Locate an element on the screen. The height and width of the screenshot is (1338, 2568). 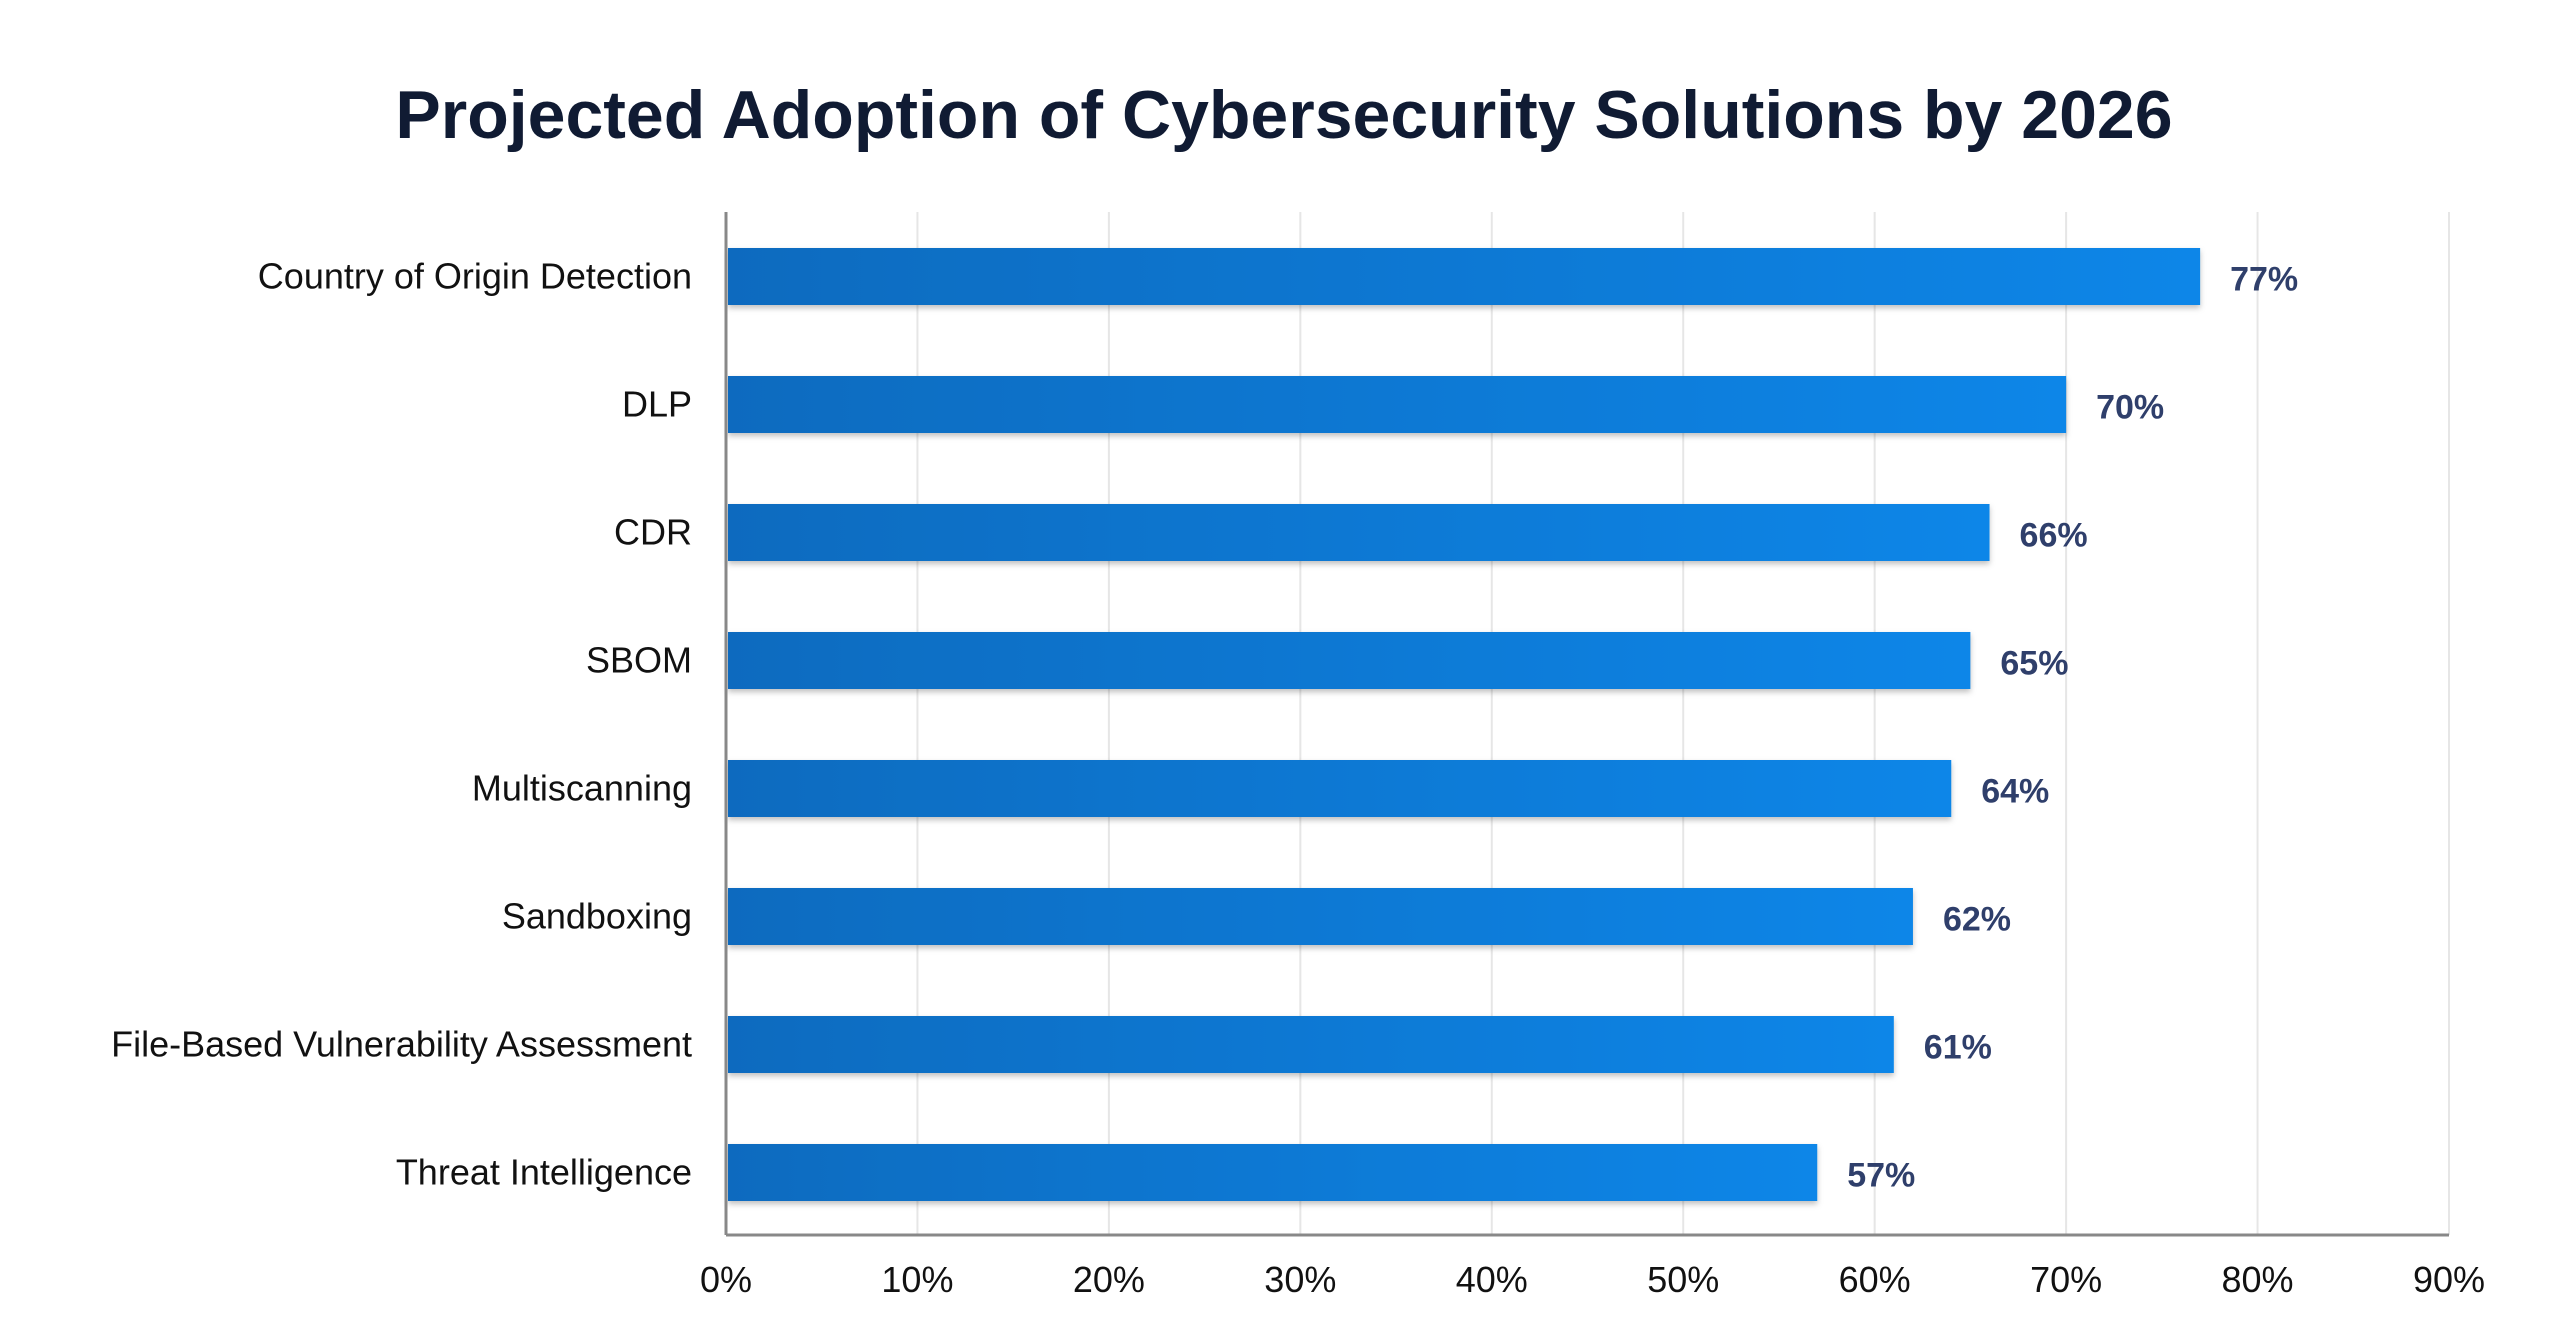
x-tick-label: 50% is located at coordinates (1683, 1279).